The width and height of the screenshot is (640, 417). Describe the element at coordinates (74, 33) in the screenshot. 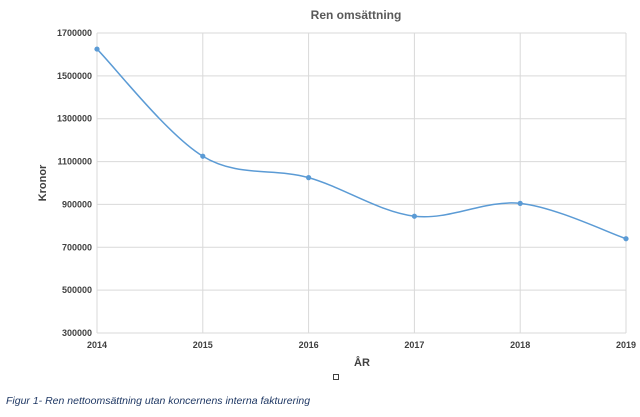

I see `y-tick-label: 1700000` at that location.